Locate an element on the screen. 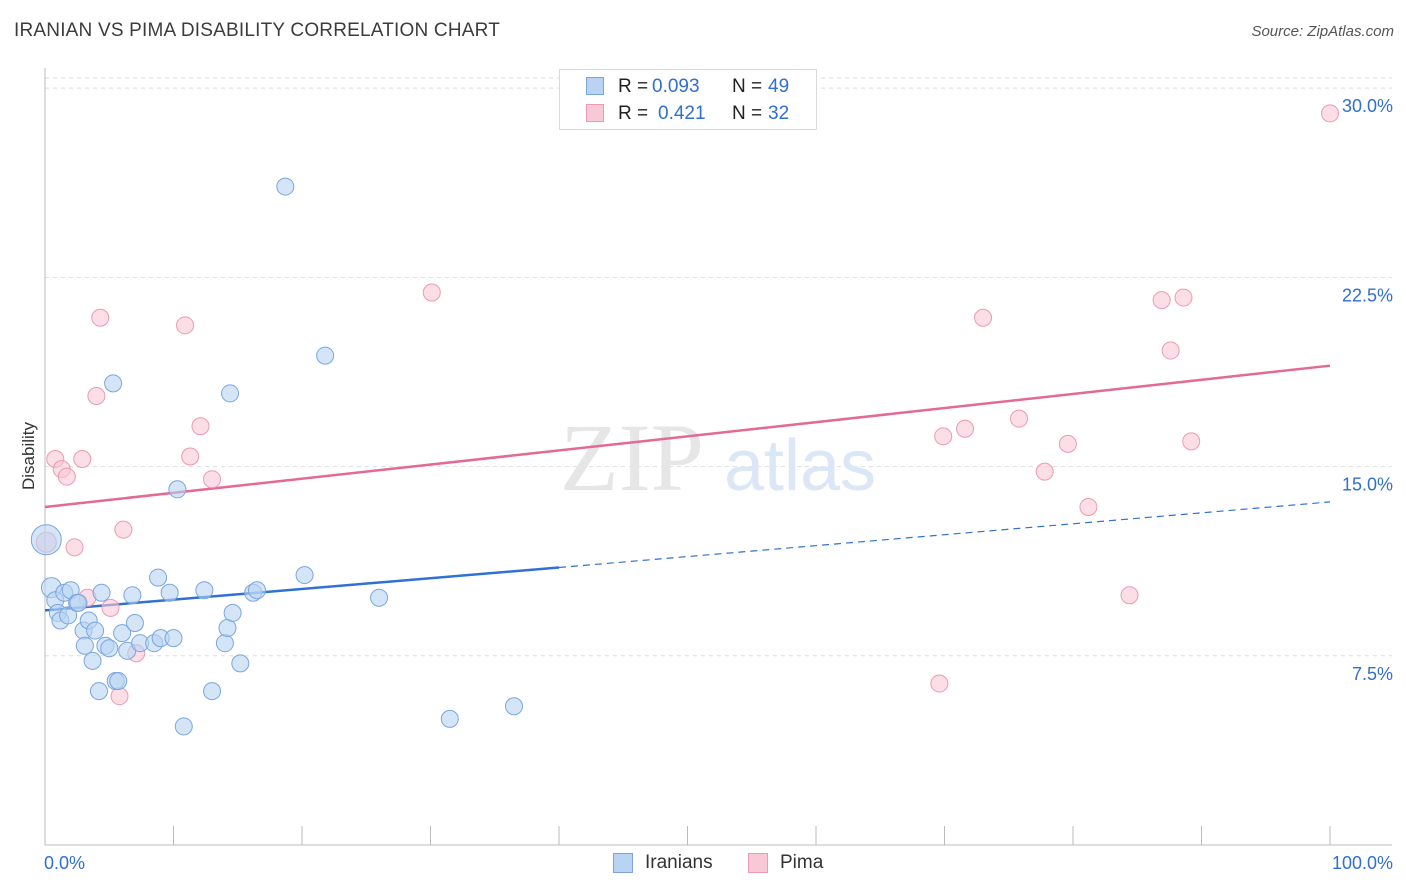  watermark-zip: ZIP is located at coordinates (632, 457).